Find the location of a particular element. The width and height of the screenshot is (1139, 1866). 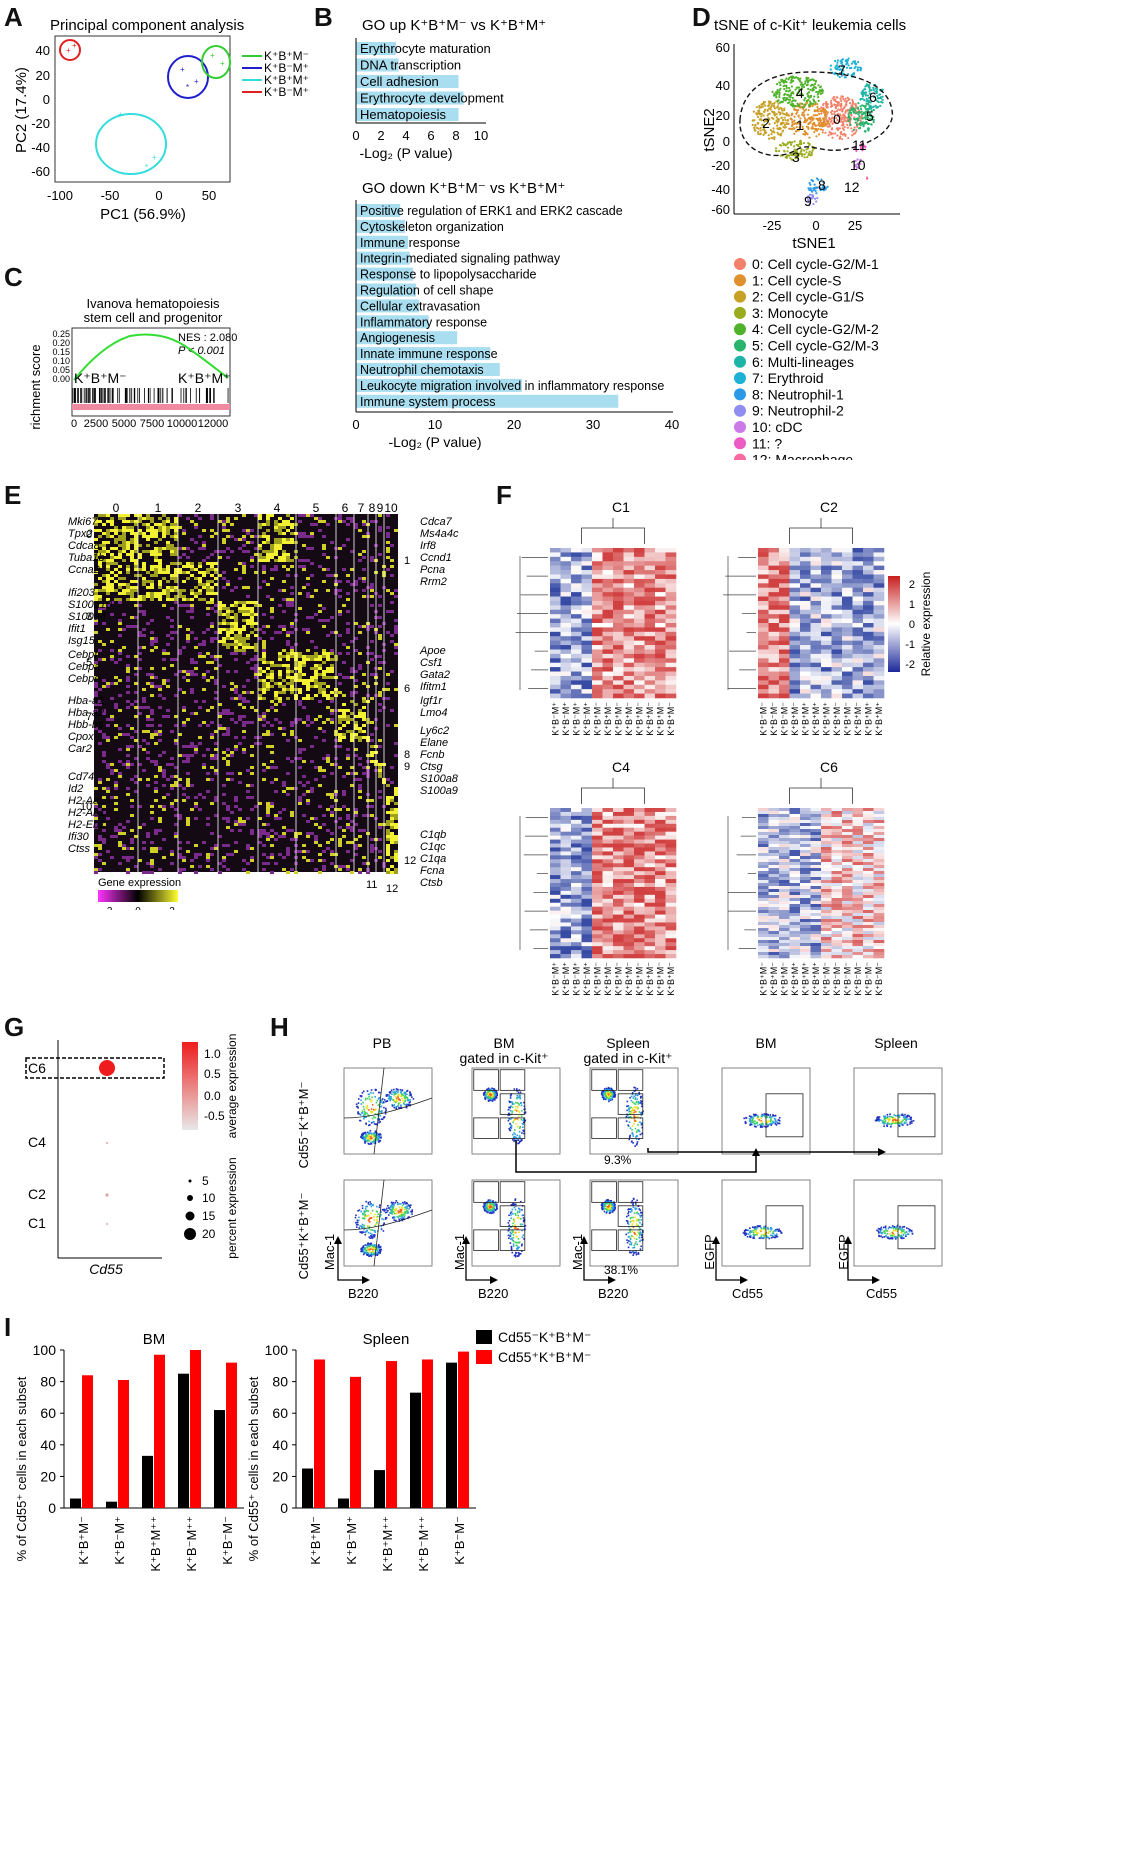

pct-expression-label: percent expression is located at coordinates (232, 1207).